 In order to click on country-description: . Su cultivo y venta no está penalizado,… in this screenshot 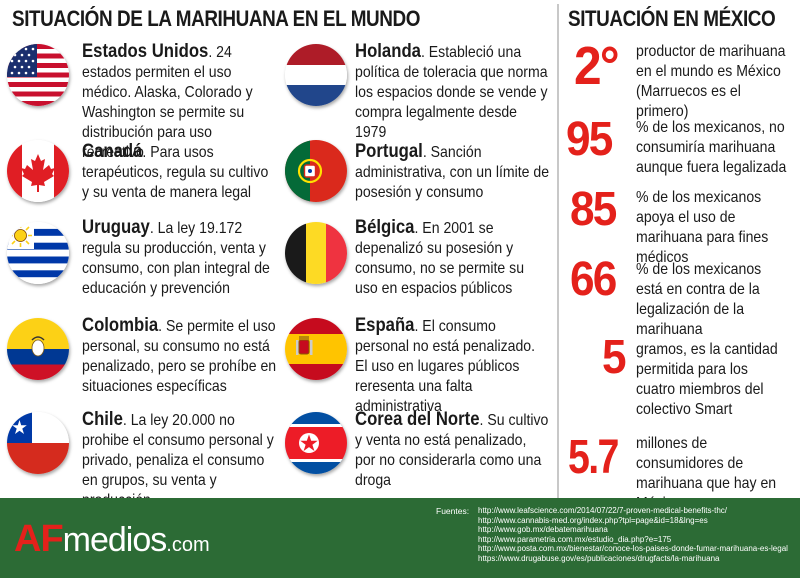, I will do `click(452, 450)`.